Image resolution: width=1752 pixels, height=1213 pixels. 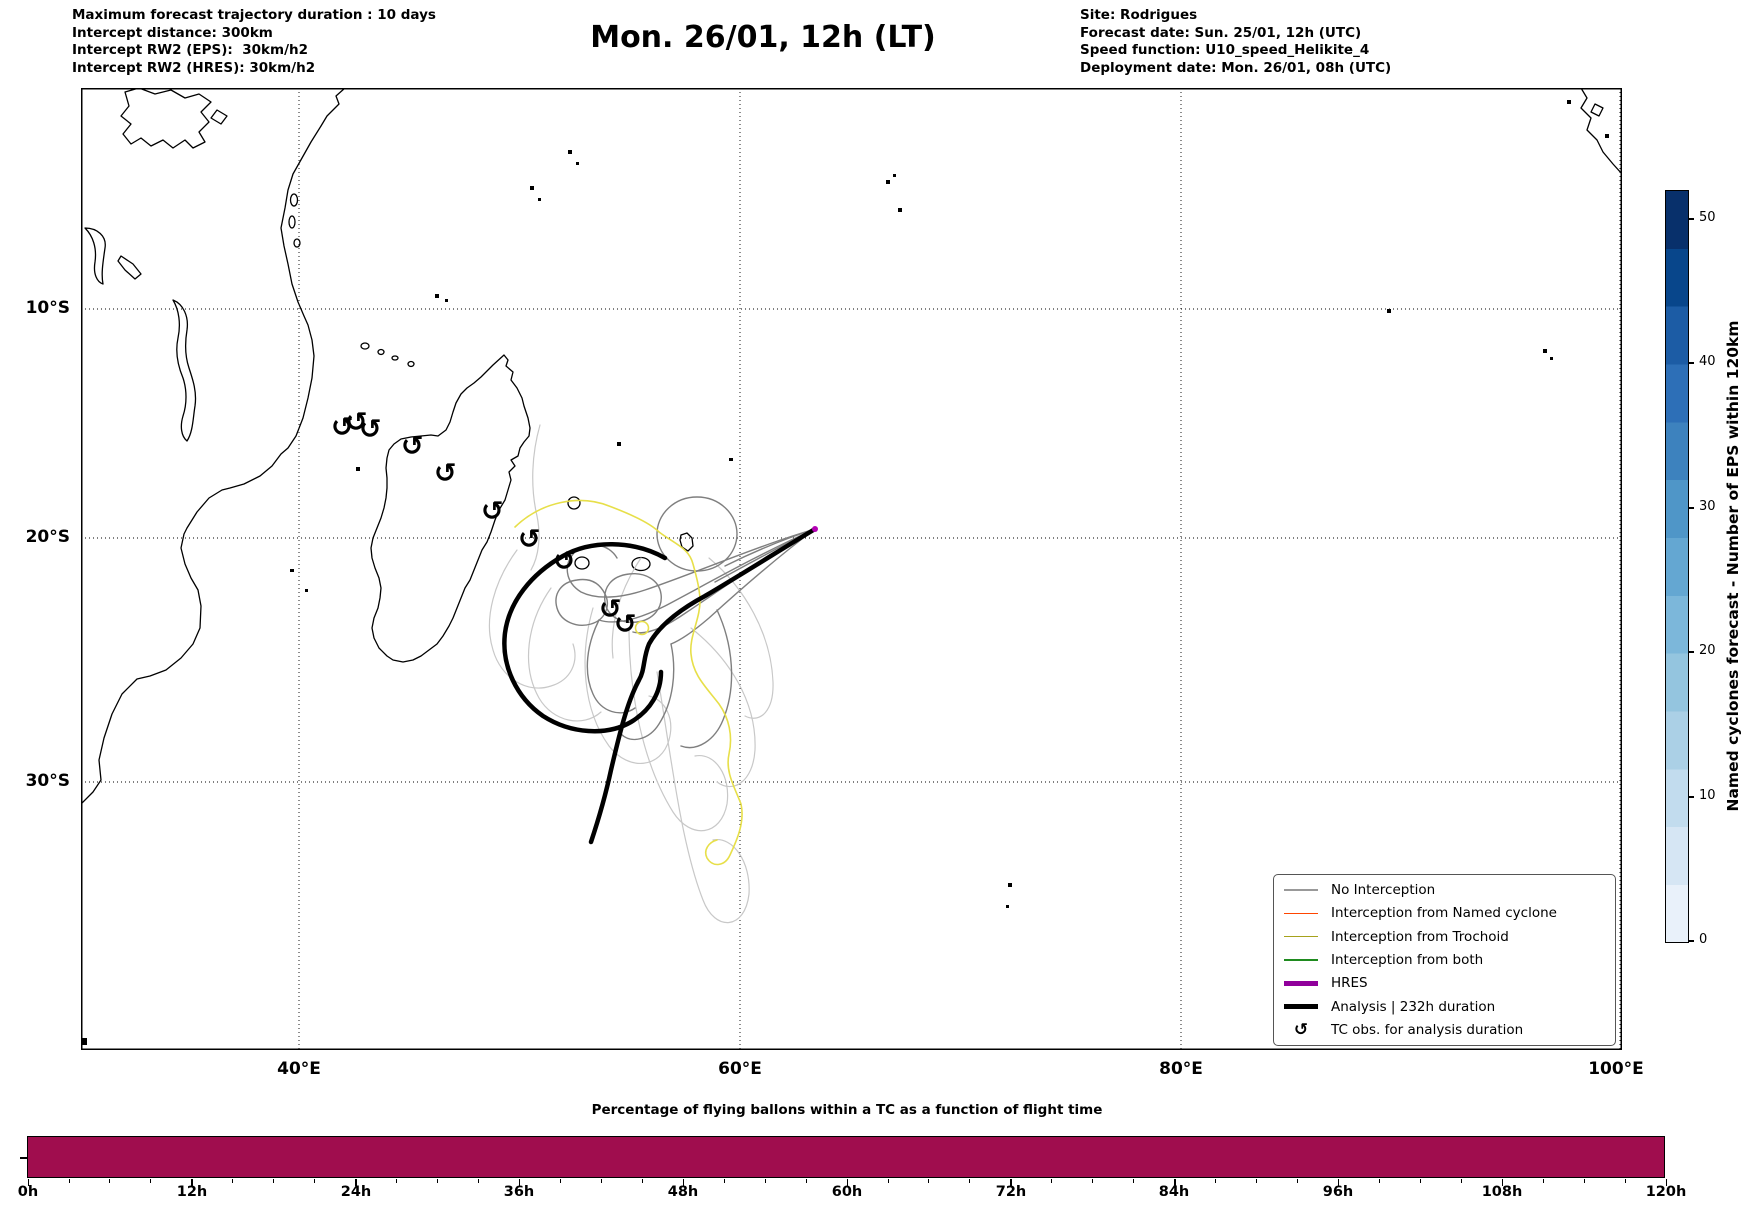 What do you see at coordinates (1221, 32) in the screenshot?
I see `forecast-date-text: Forecast date: Sun. 25/01, 12h (UTC)` at bounding box center [1221, 32].